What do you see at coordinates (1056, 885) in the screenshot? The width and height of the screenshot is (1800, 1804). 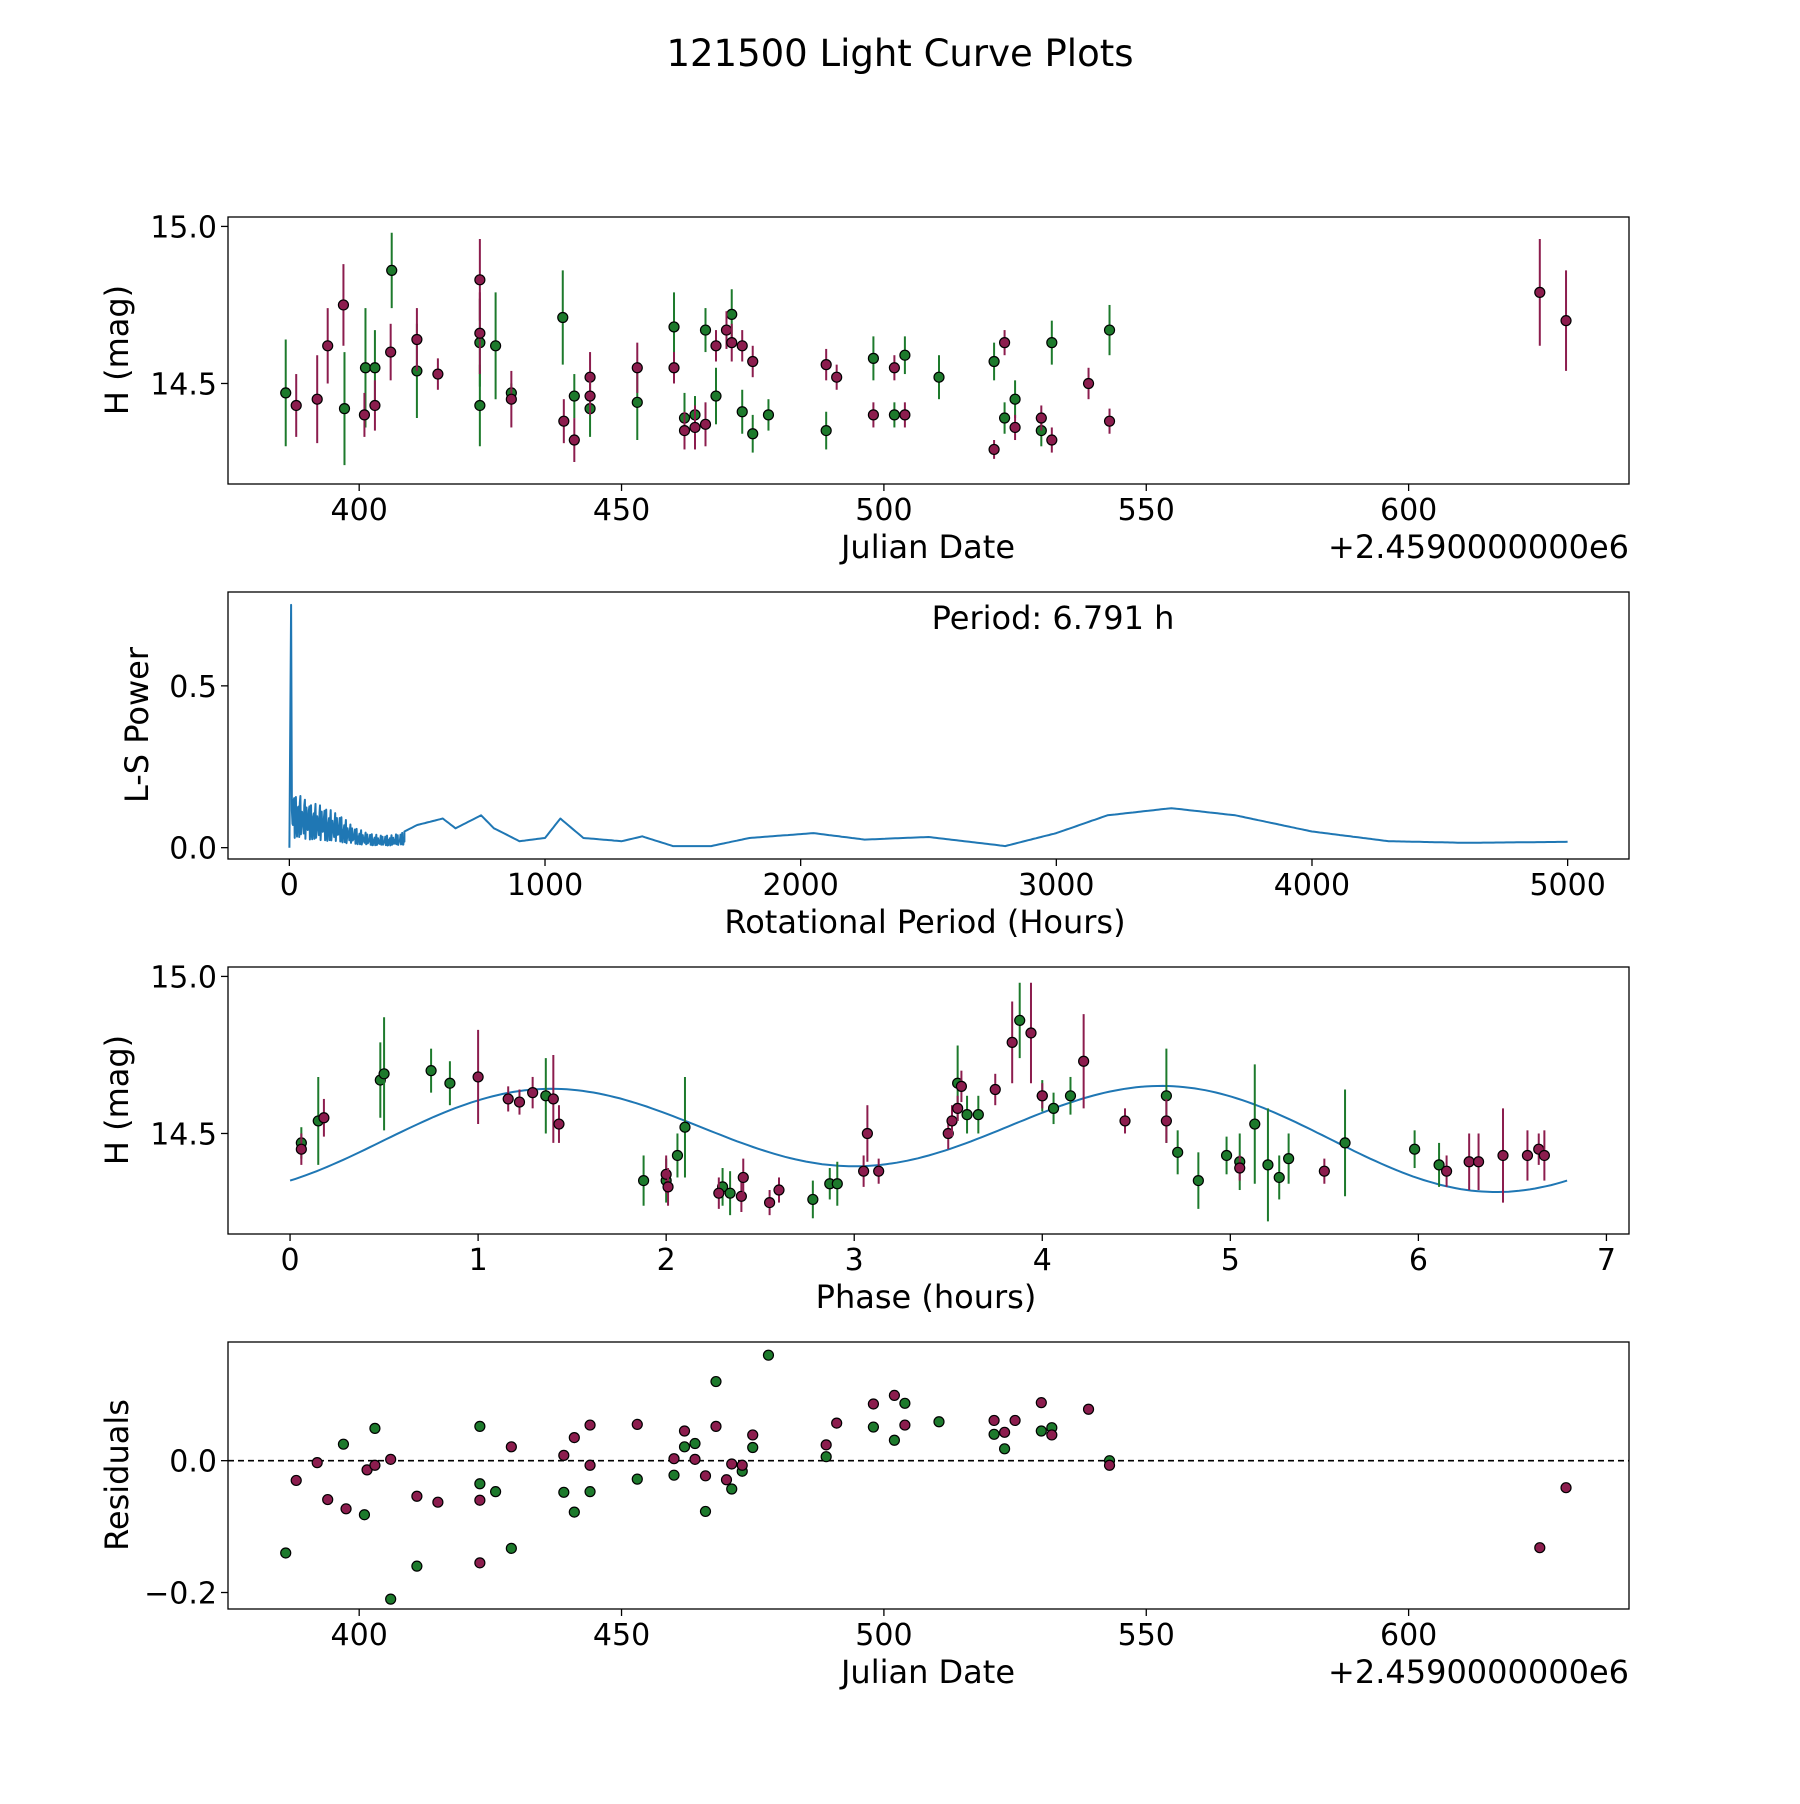 I see `periodogram-xtick-label: 3000` at bounding box center [1056, 885].